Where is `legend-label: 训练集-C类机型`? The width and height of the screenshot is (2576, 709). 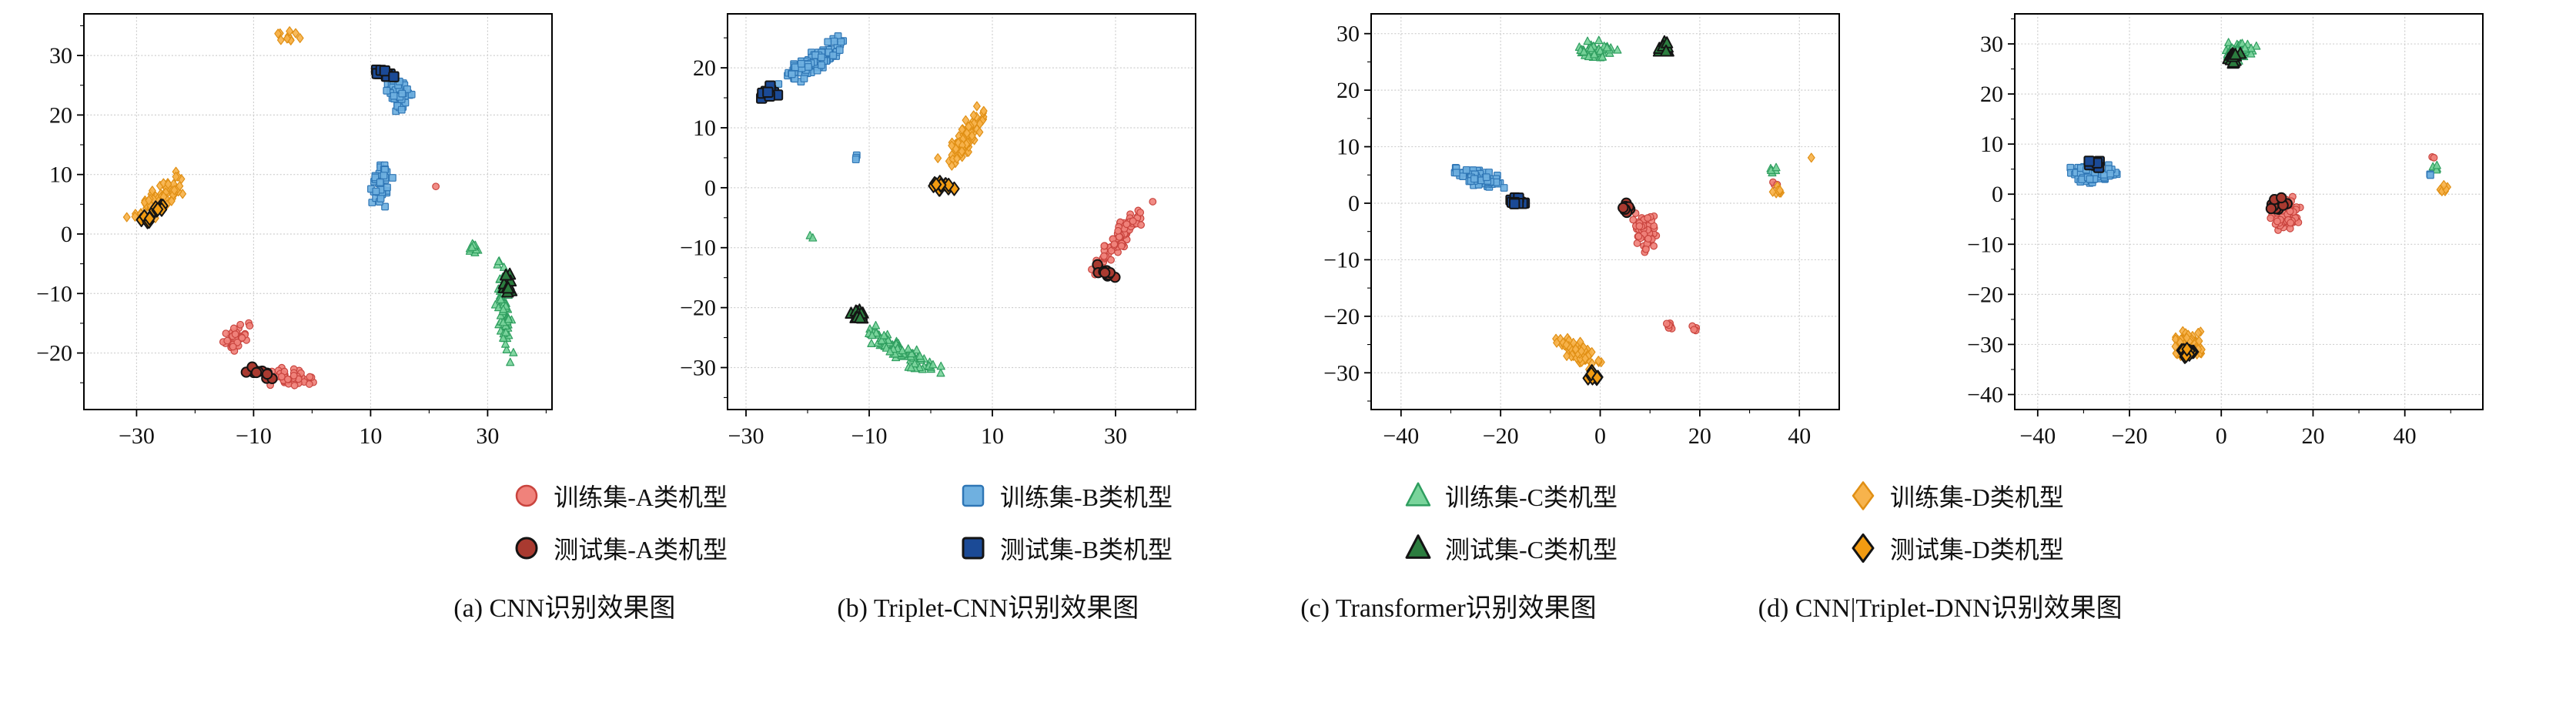 legend-label: 训练集-C类机型 is located at coordinates (1532, 497).